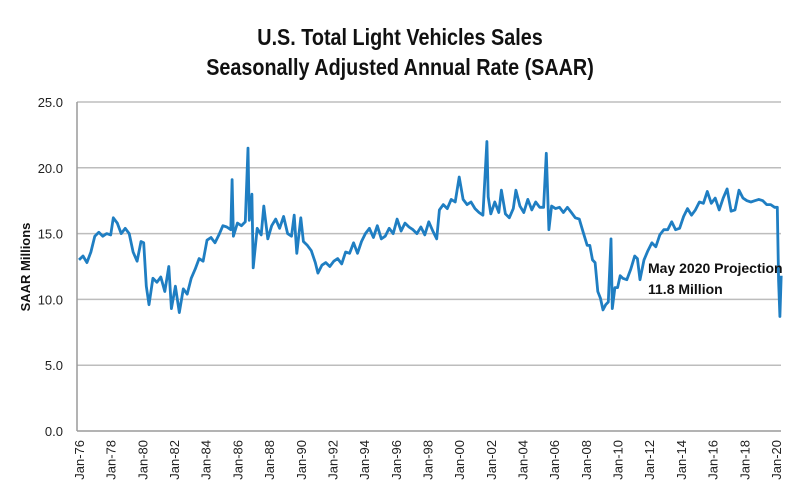 The image size is (800, 501). What do you see at coordinates (459, 460) in the screenshot?
I see `x-tick-label: Jan-00` at bounding box center [459, 460].